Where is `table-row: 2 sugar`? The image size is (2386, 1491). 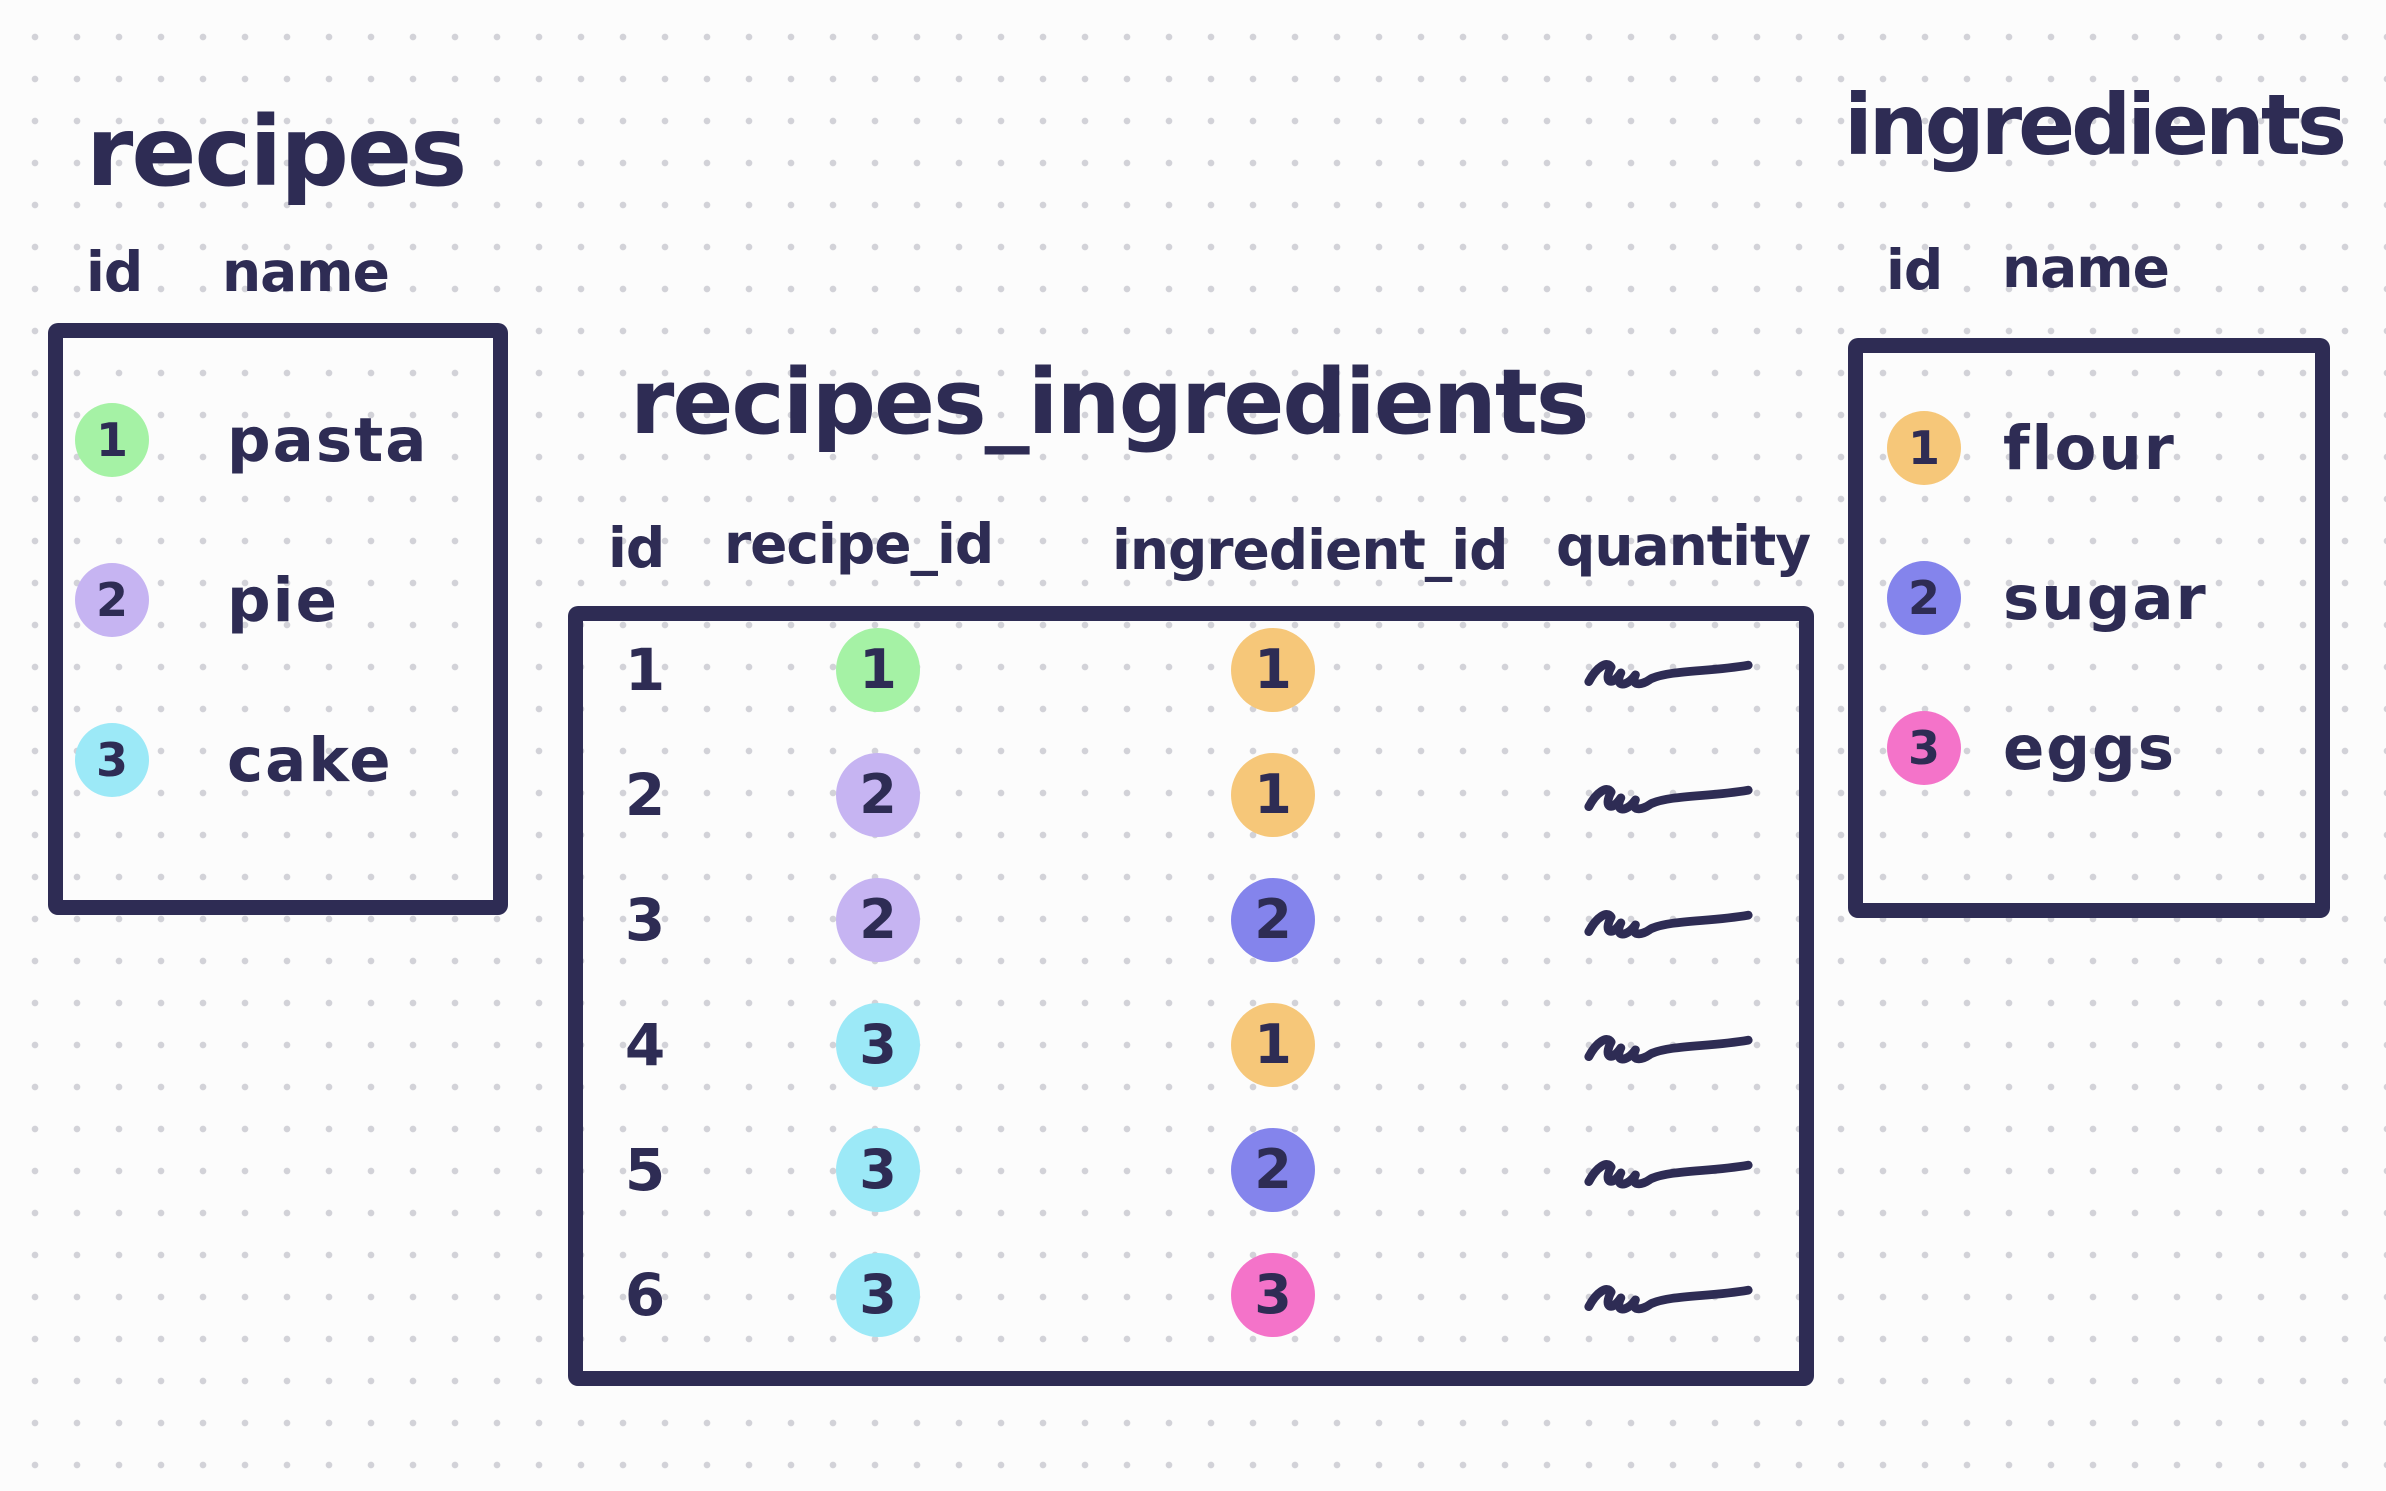 table-row: 2 sugar is located at coordinates (2089, 598).